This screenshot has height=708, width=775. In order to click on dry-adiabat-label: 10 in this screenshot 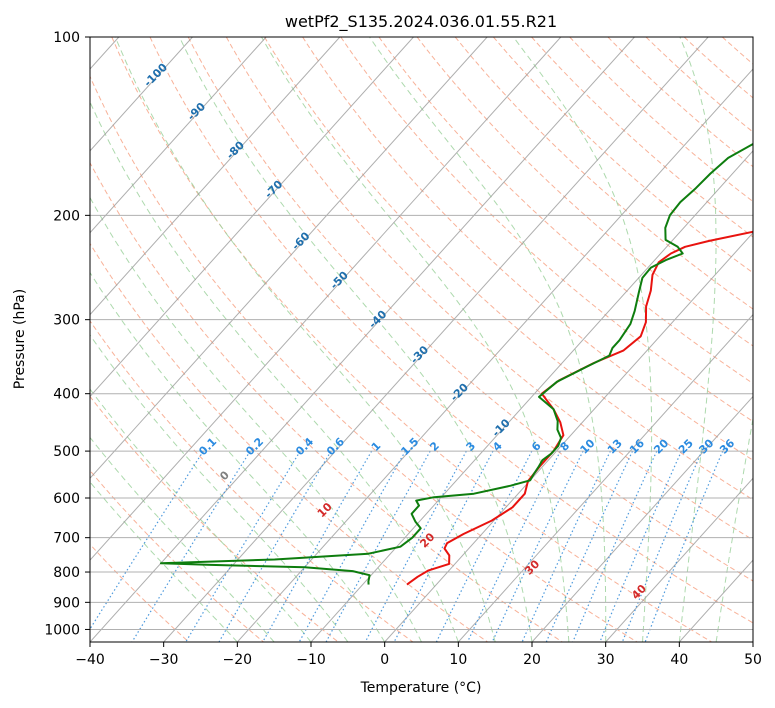, I will do `click(325, 510)`.